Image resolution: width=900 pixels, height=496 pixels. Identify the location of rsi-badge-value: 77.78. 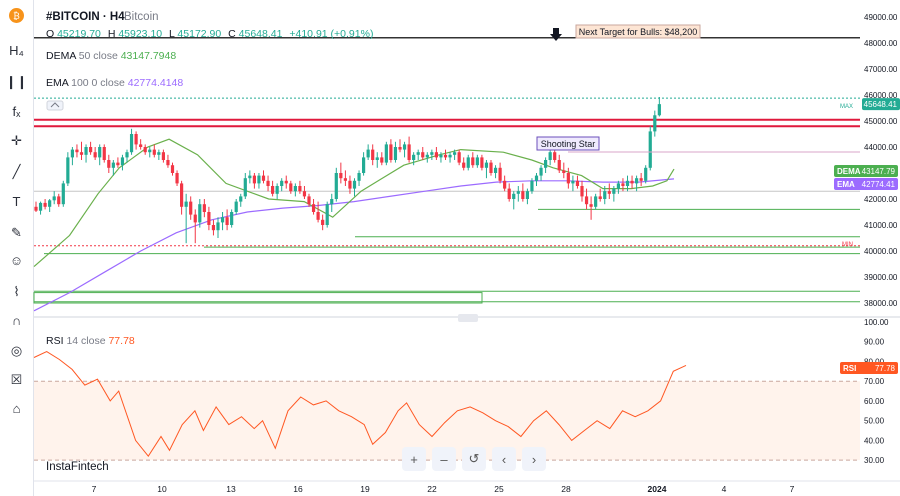
(885, 368).